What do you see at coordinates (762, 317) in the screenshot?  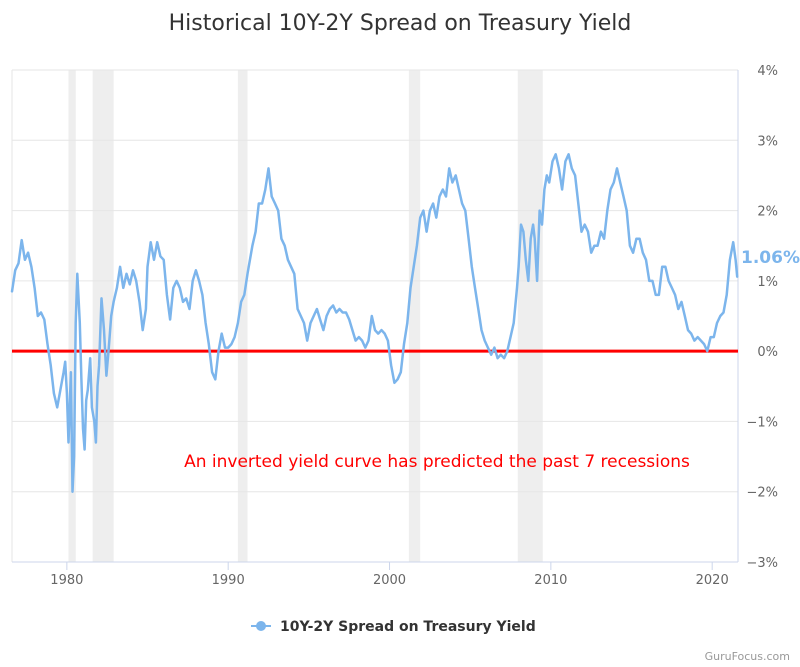 I see `y-axis: −3% −2% −1% 0% 1% 2% 3% 4%` at bounding box center [762, 317].